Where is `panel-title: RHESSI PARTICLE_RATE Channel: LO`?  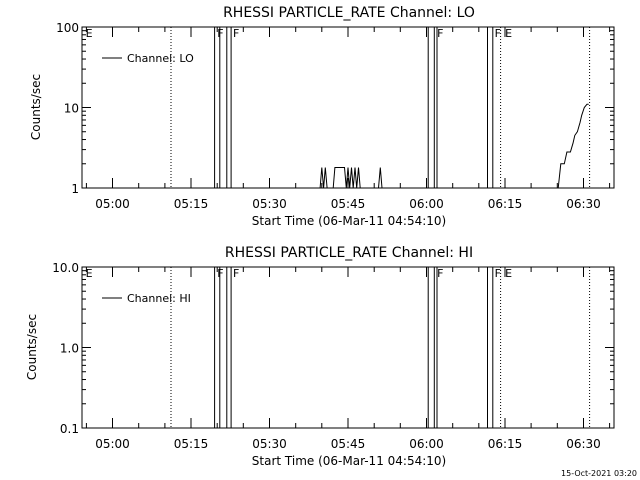
panel-title: RHESSI PARTICLE_RATE Channel: LO is located at coordinates (349, 13).